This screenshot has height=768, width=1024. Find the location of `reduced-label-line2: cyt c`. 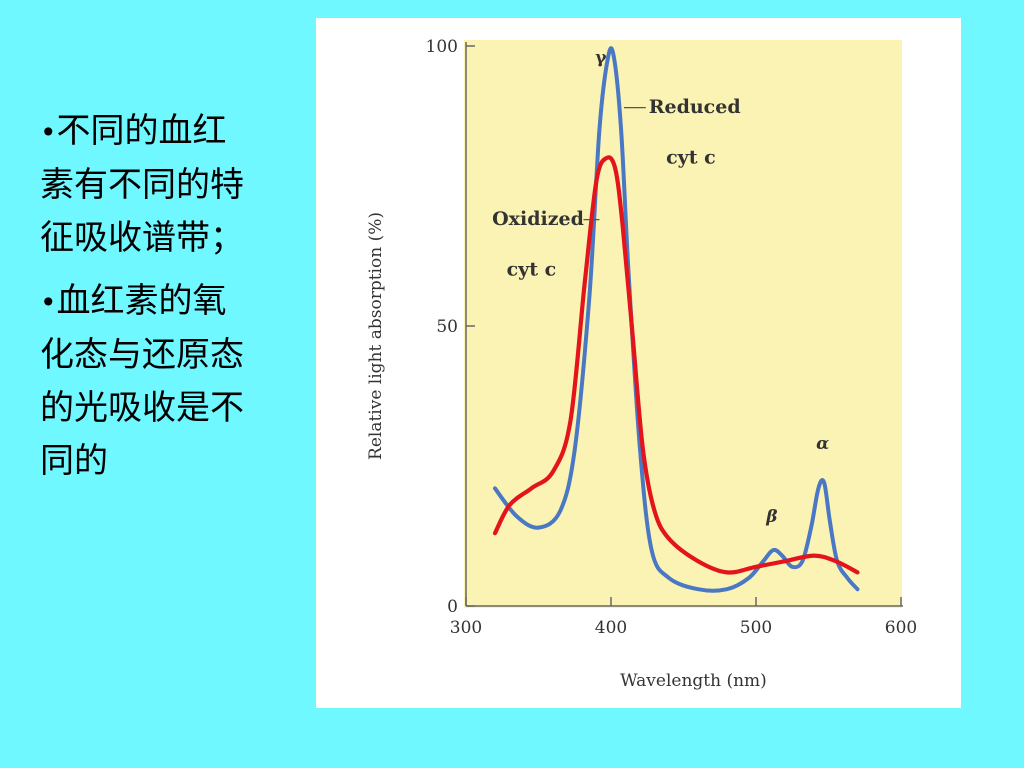

reduced-label-line2: cyt c is located at coordinates (691, 158).